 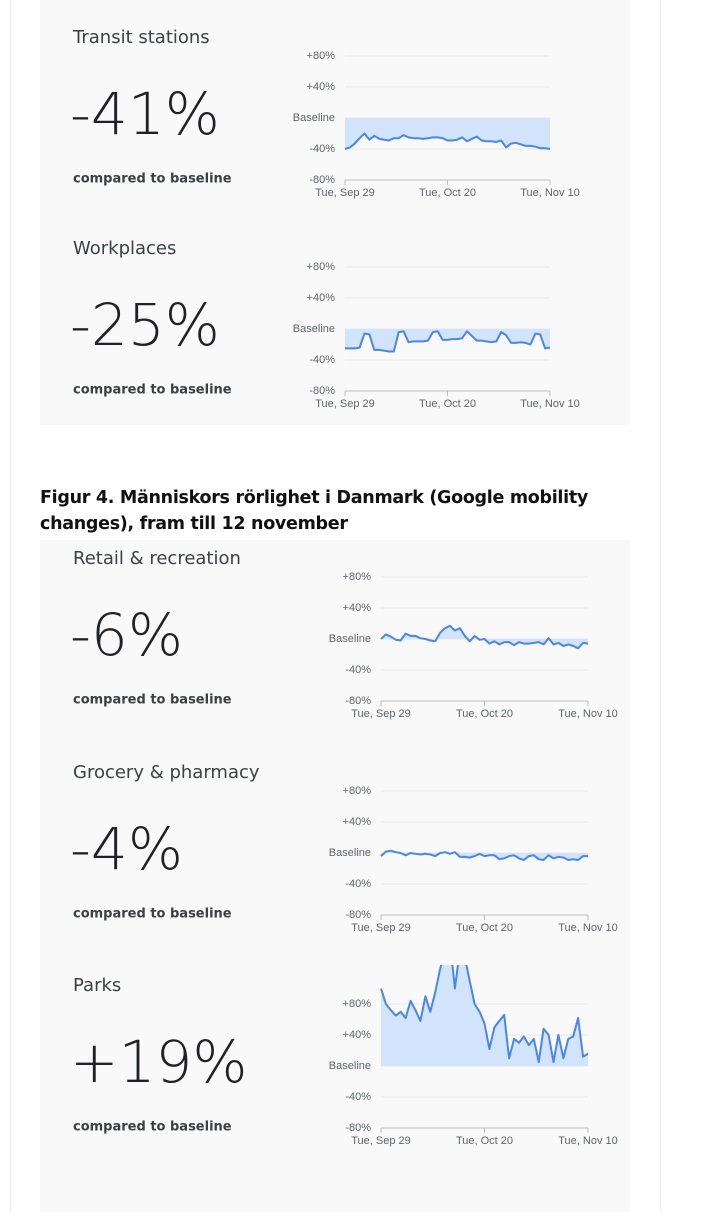 I want to click on headline-value: -6%, so click(x=126, y=635).